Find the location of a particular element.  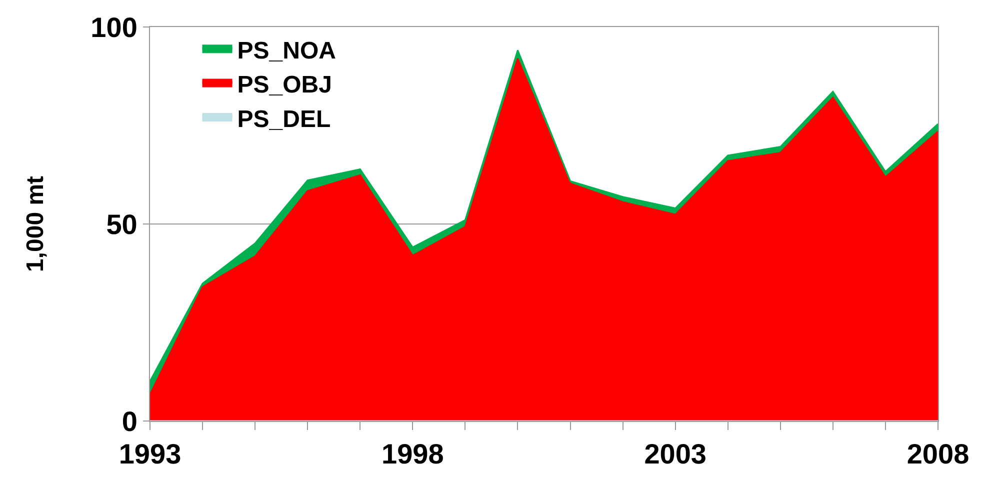

legend-label: PS_OBJ is located at coordinates (284, 85).